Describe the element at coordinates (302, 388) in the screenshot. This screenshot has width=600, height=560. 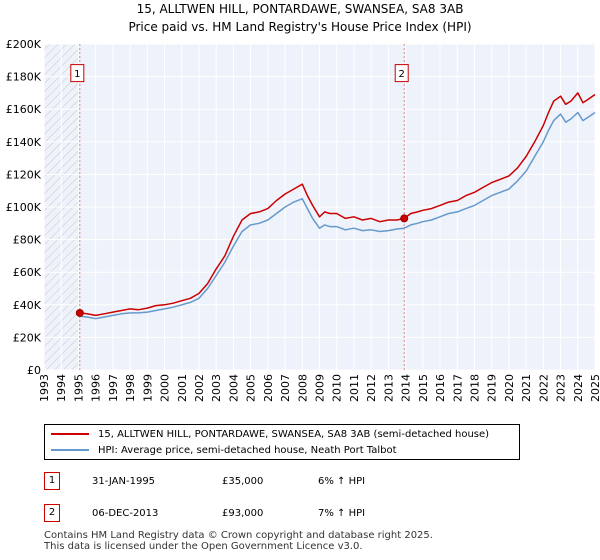
I see `x-tick-label: 2008` at that location.